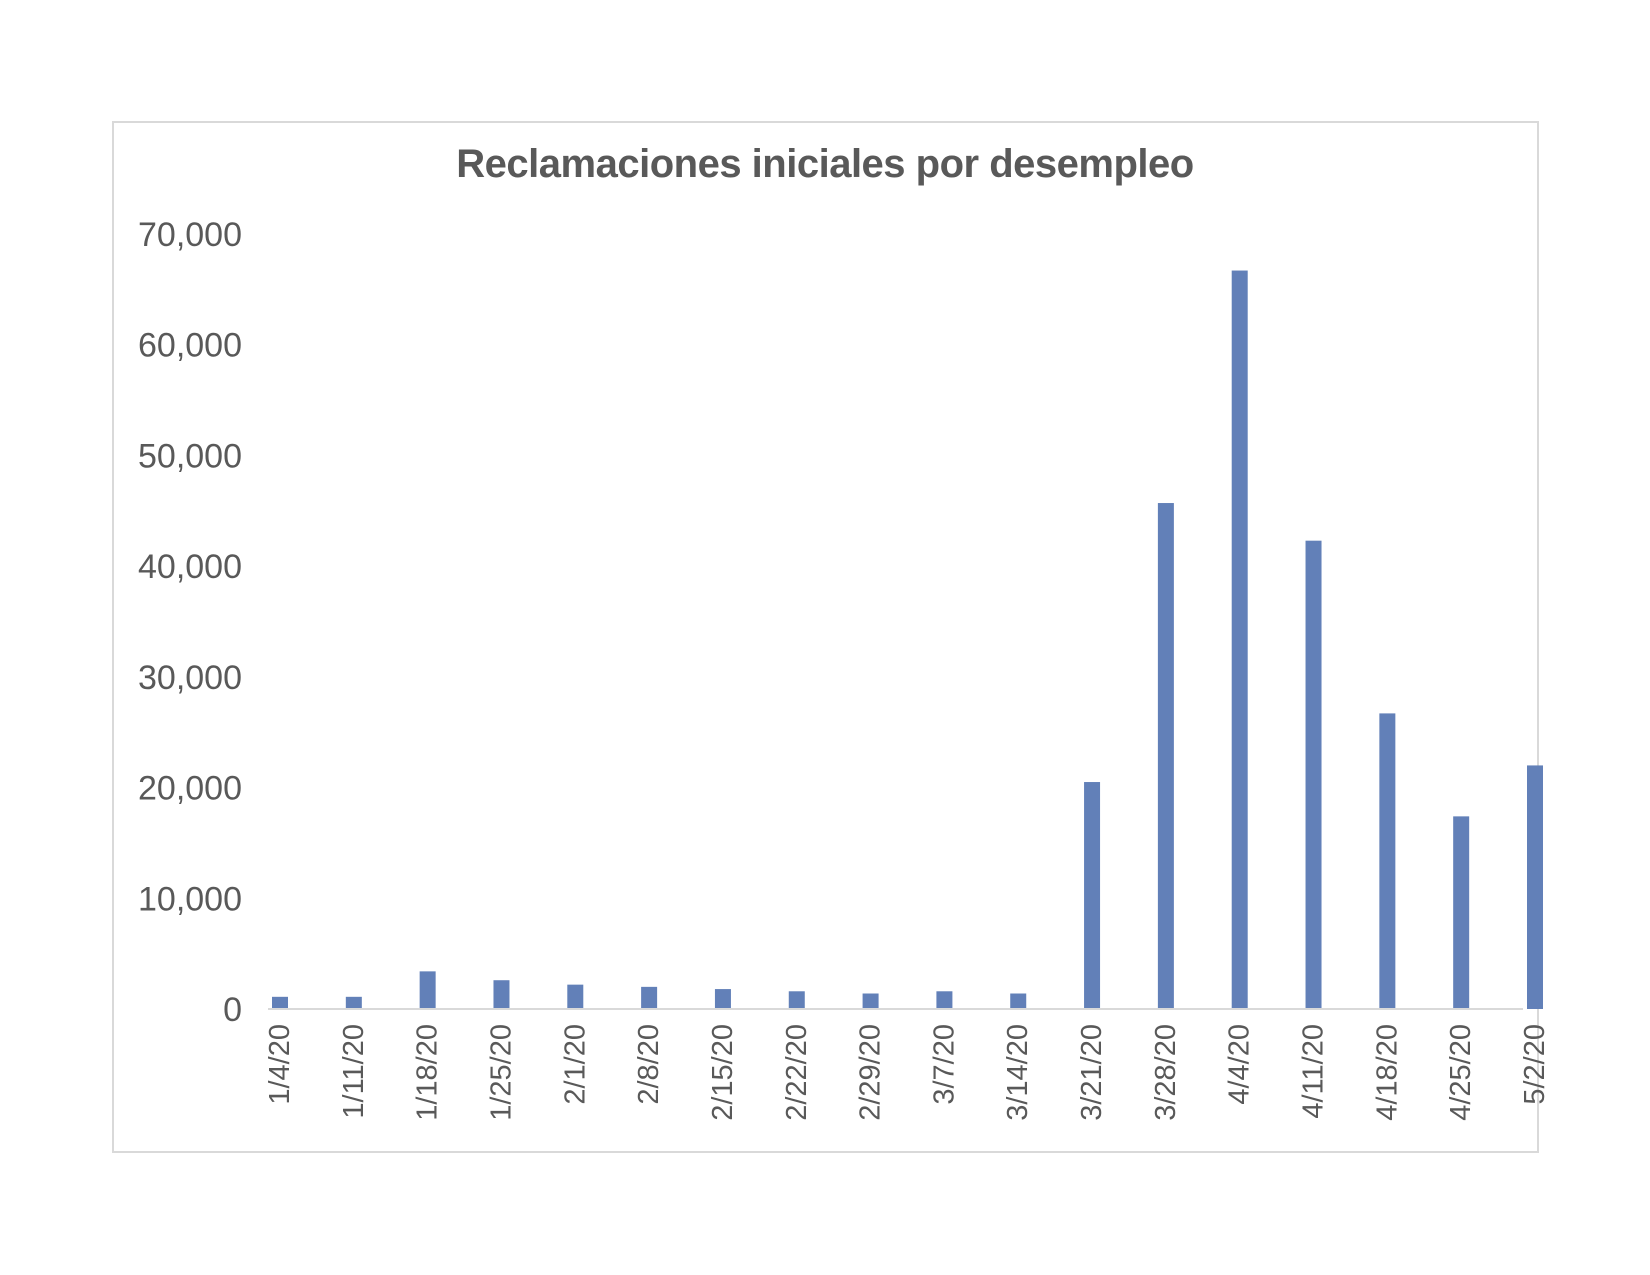 The height and width of the screenshot is (1275, 1650). I want to click on x-tick-label: 1/4/20, so click(280, 1064).